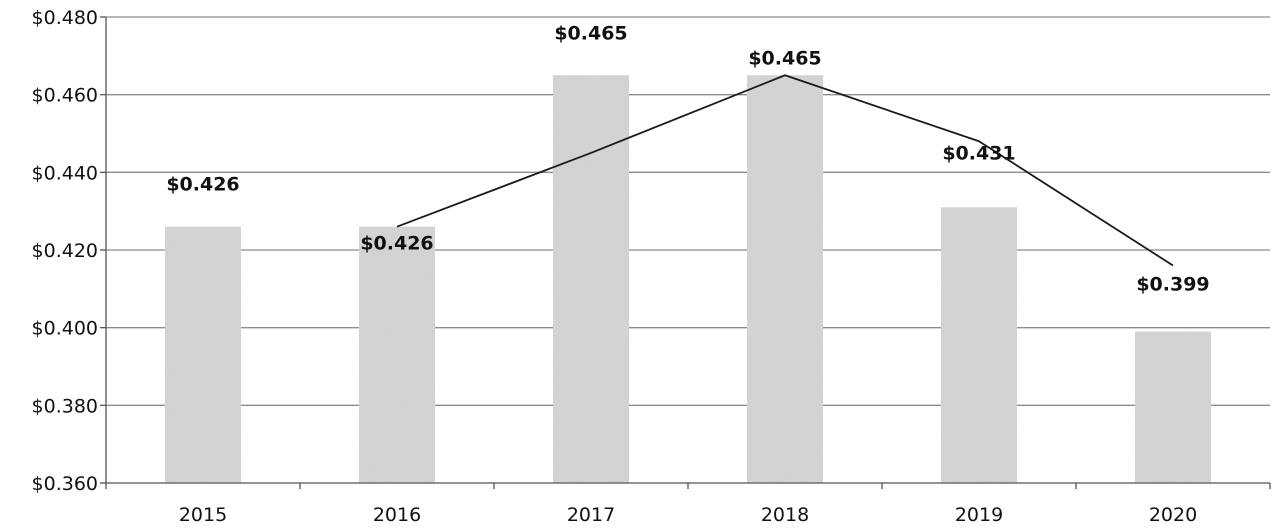 This screenshot has width=1278, height=529. What do you see at coordinates (591, 279) in the screenshot?
I see `bar-2017` at bounding box center [591, 279].